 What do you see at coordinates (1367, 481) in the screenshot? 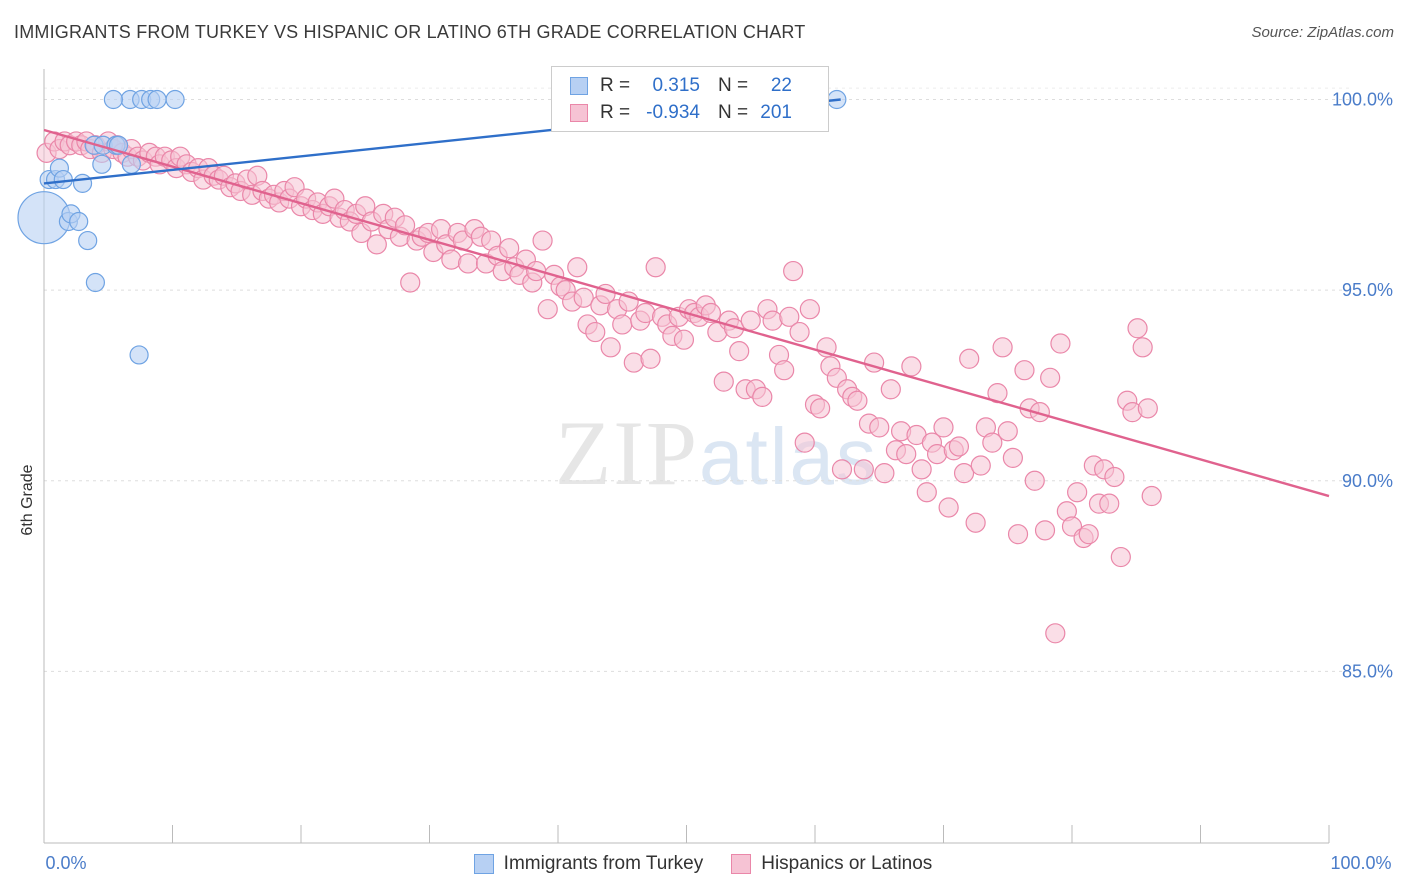
I see `y-tick-label: 90.0%` at bounding box center [1367, 481].